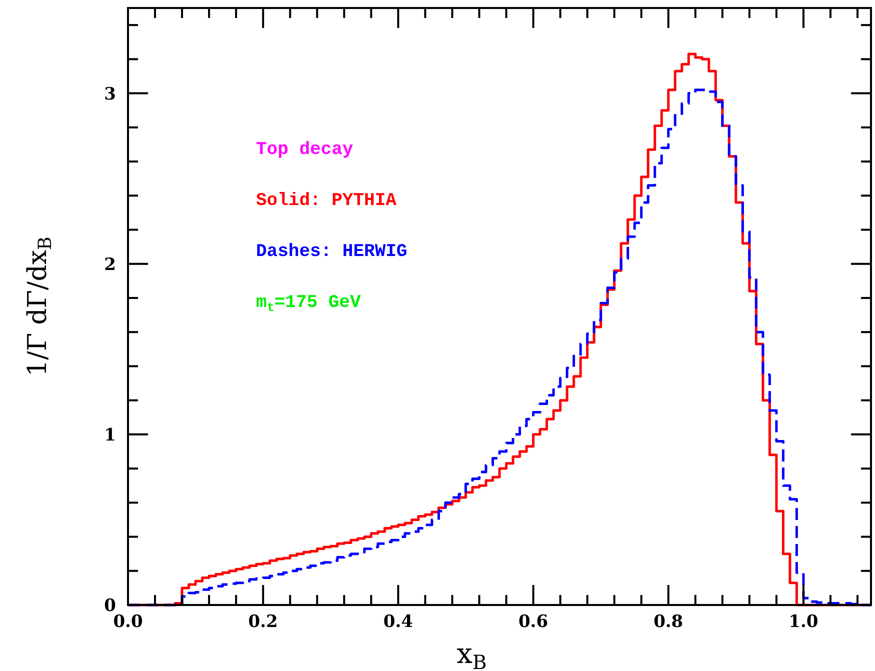  I want to click on x-tick-label: 0.6, so click(533, 622).